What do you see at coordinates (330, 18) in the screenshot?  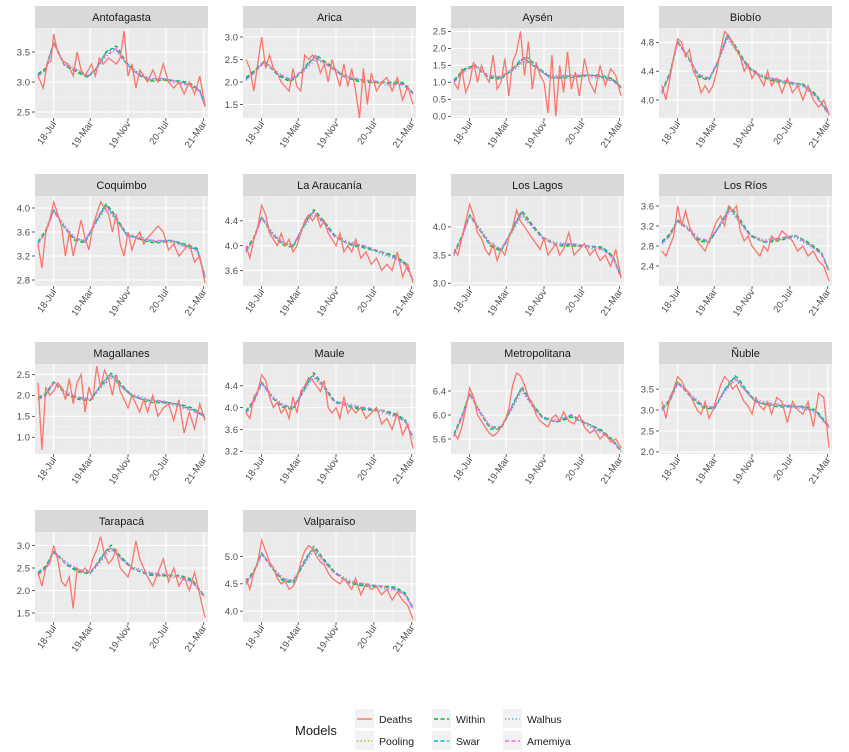 I see `facet-title: Arica` at bounding box center [330, 18].